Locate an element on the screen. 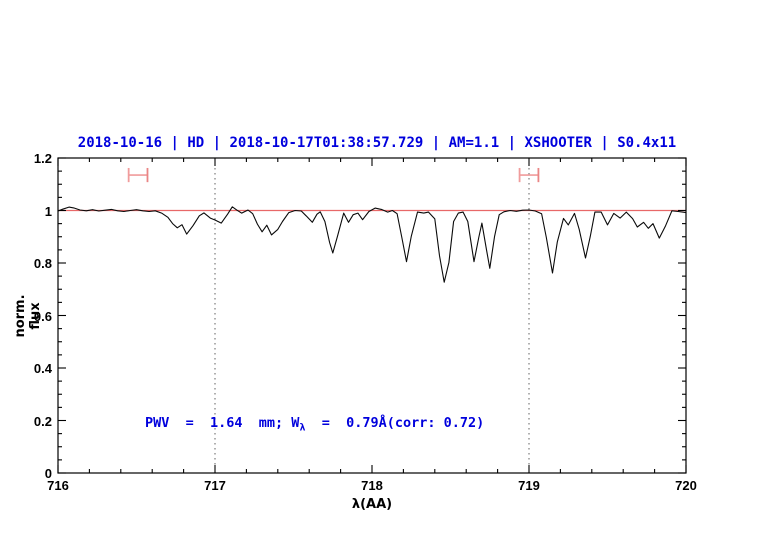 This screenshot has height=542, width=782. x-tick-label: 717 is located at coordinates (215, 485).